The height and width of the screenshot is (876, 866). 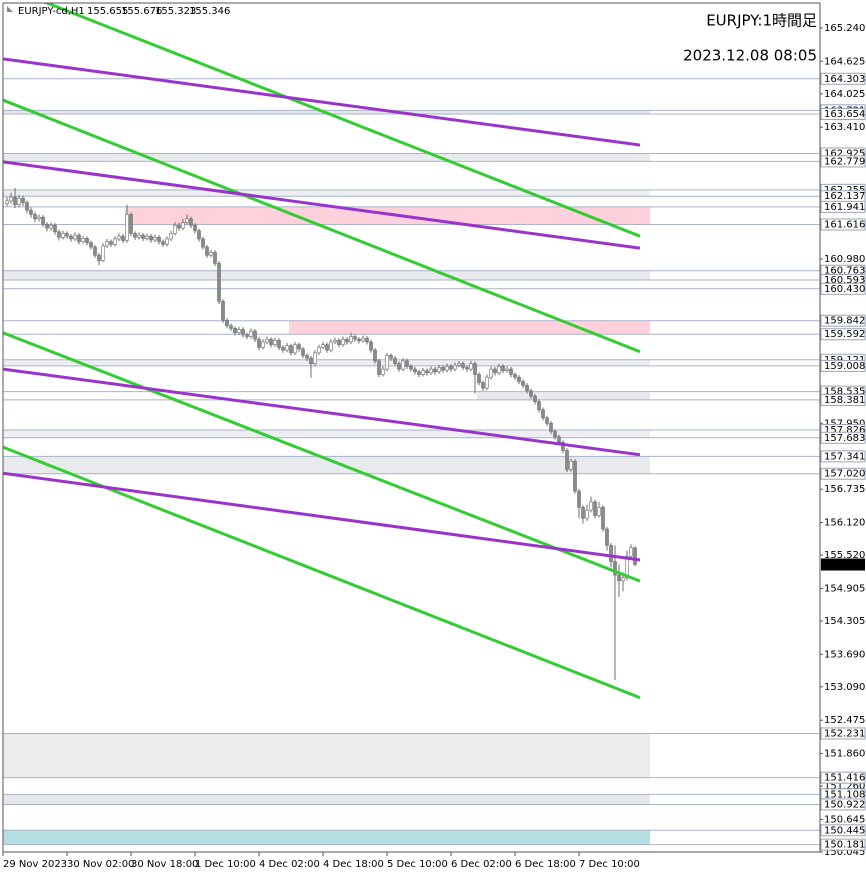 I want to click on level-label: 160.763, so click(x=844, y=271).